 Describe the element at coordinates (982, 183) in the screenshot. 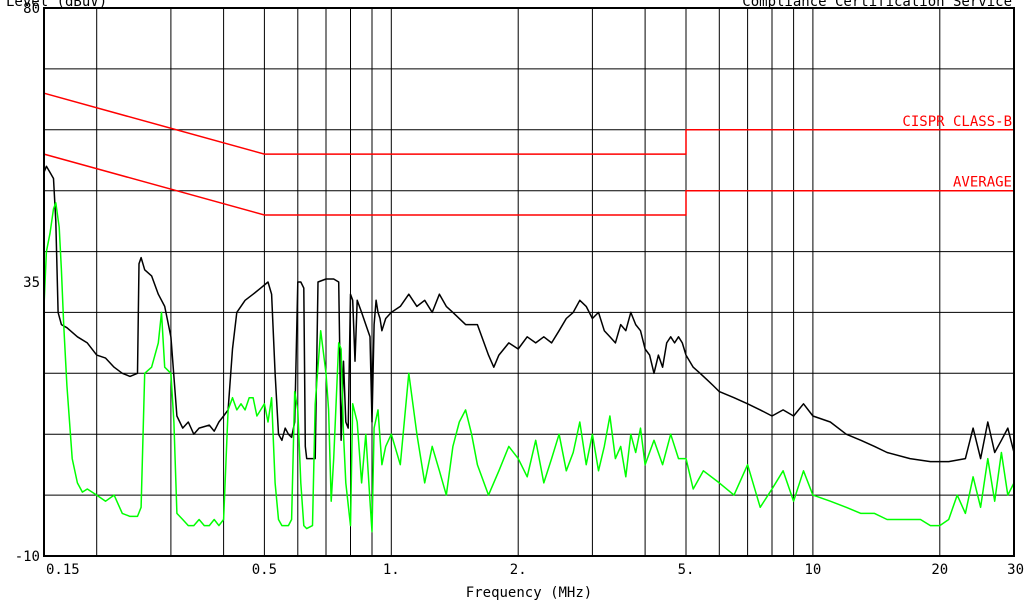

I see `limit-line-label: AVERAGE` at that location.